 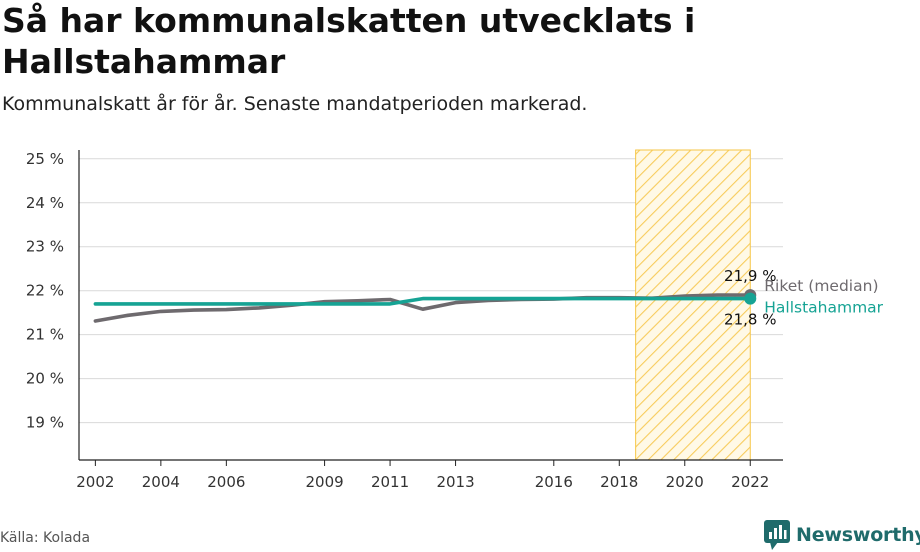 What do you see at coordinates (45, 291) in the screenshot?
I see `y-tick-label: 22 %` at bounding box center [45, 291].